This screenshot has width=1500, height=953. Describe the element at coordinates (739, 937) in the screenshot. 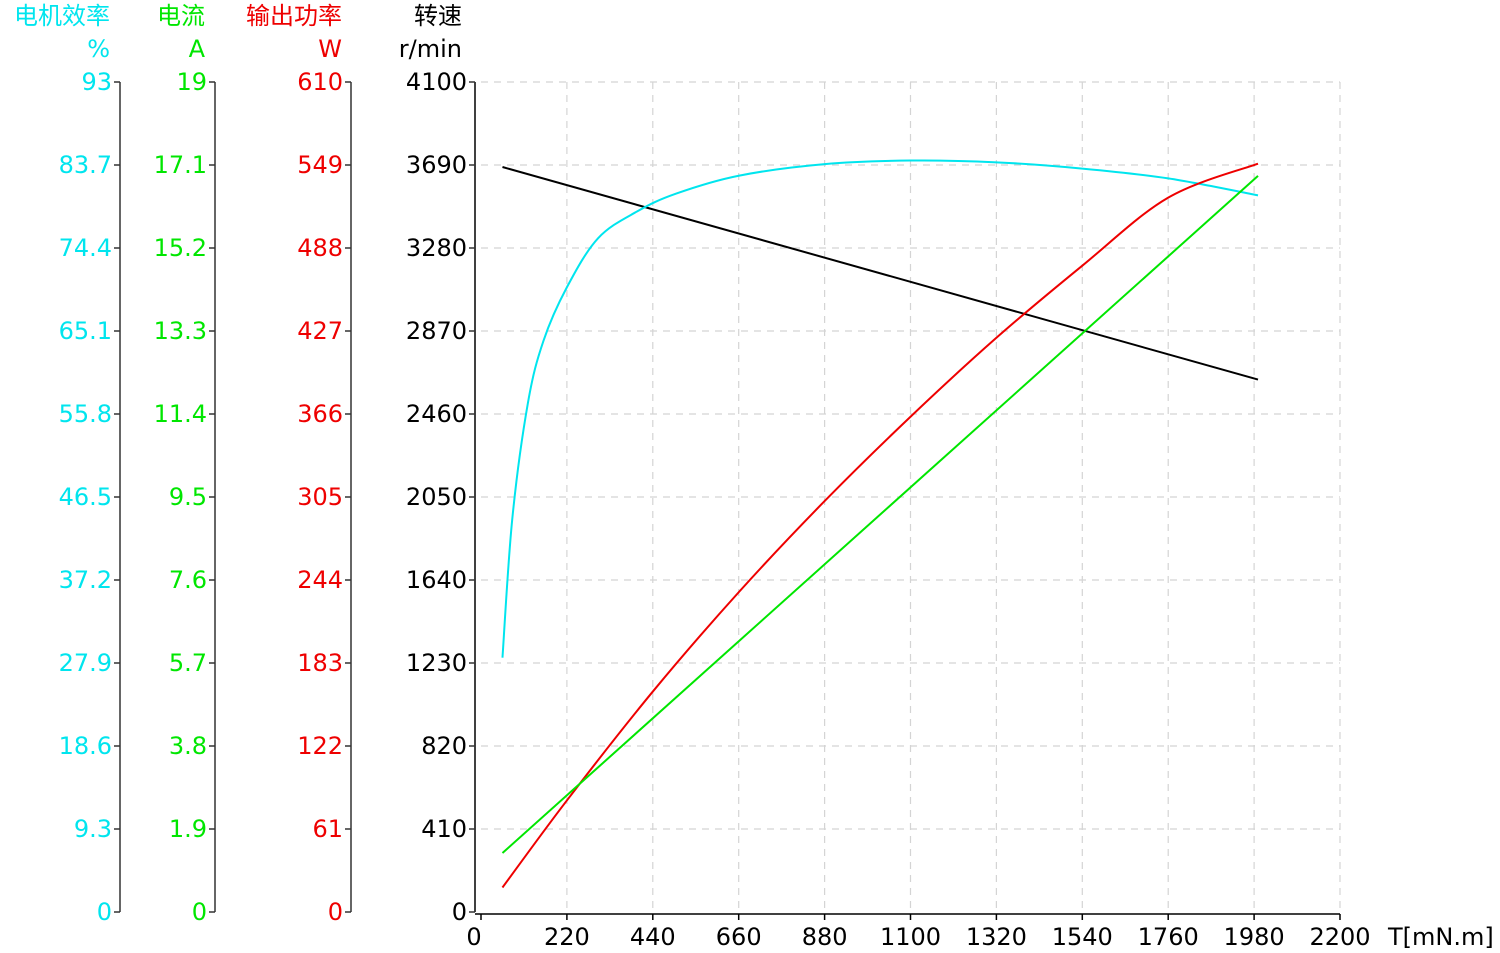

I see `x-tick-label: 660` at that location.